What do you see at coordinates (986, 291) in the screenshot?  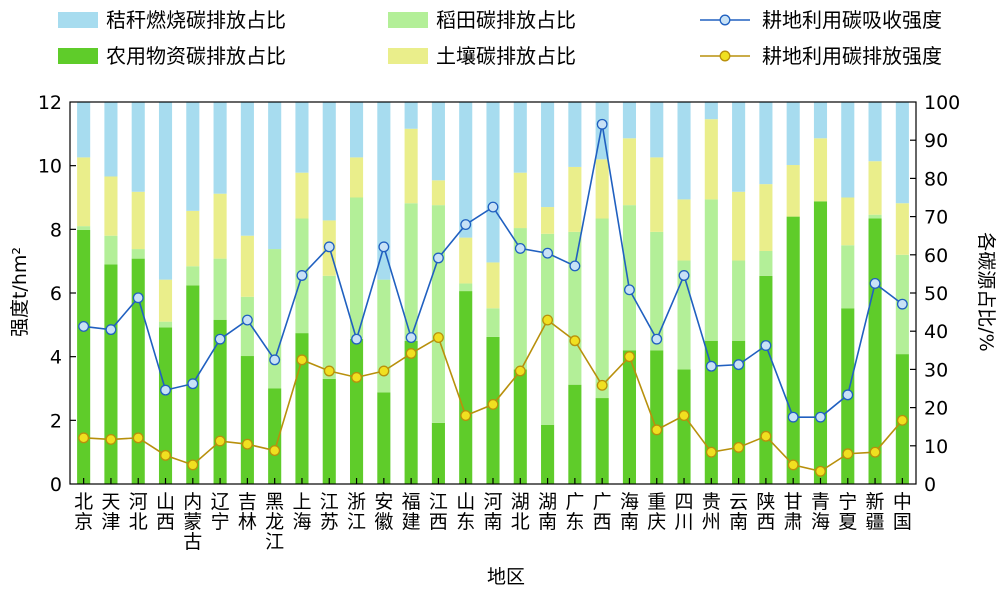 I see `y-axis-title-right: 各碳源占比/%` at bounding box center [986, 291].